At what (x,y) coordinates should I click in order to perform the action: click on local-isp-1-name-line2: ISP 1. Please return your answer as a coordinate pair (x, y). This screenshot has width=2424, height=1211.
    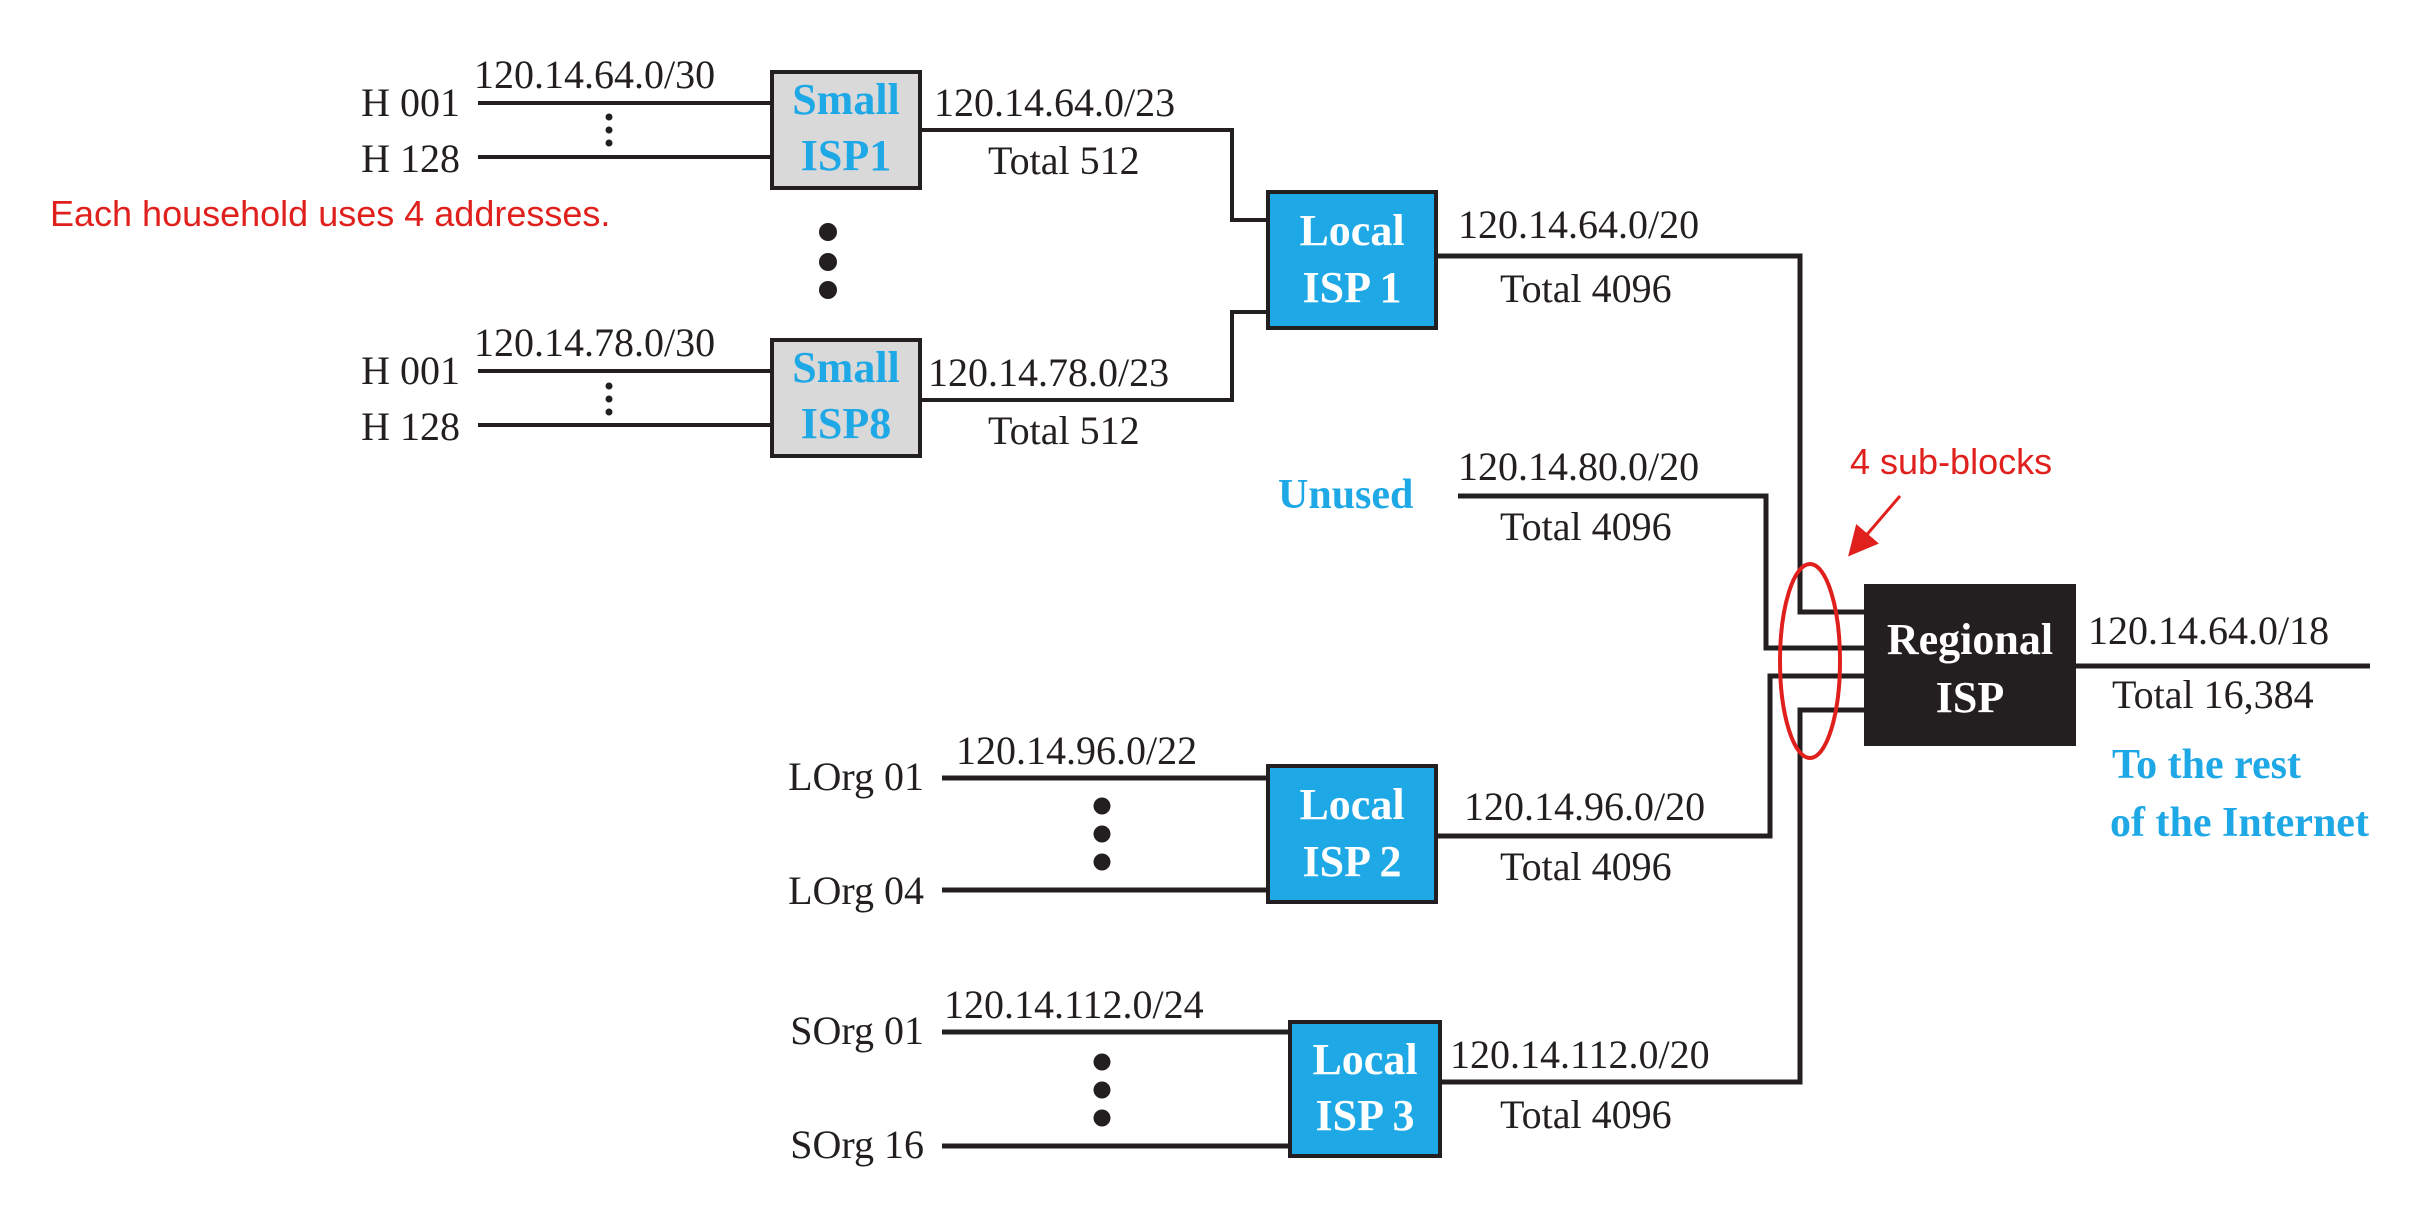
    Looking at the image, I should click on (1351, 287).